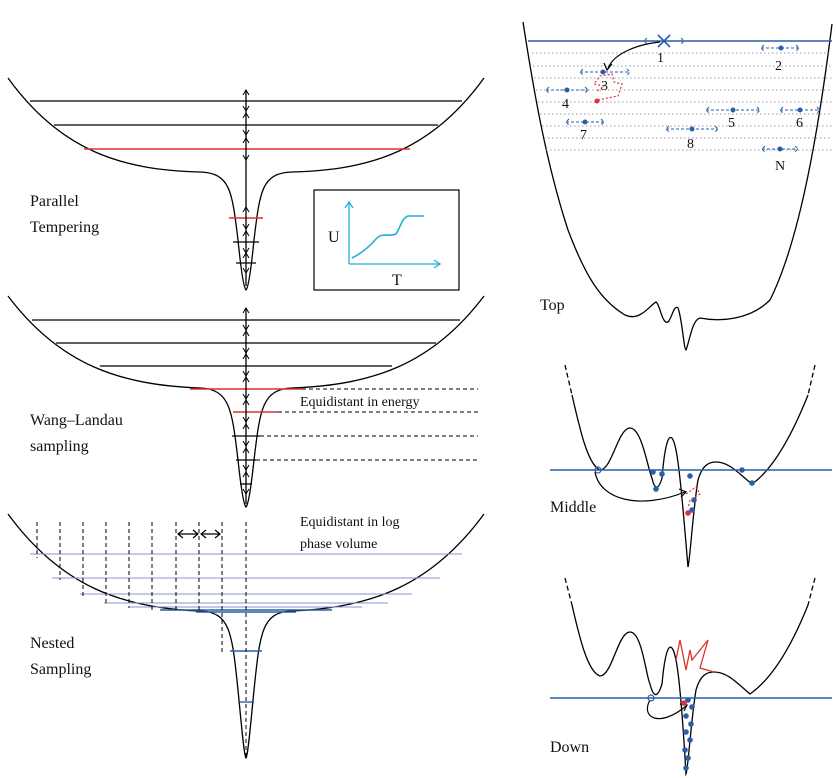 Image resolution: width=836 pixels, height=778 pixels. Describe the element at coordinates (664, 41) in the screenshot. I see `walker-1-marker` at that location.